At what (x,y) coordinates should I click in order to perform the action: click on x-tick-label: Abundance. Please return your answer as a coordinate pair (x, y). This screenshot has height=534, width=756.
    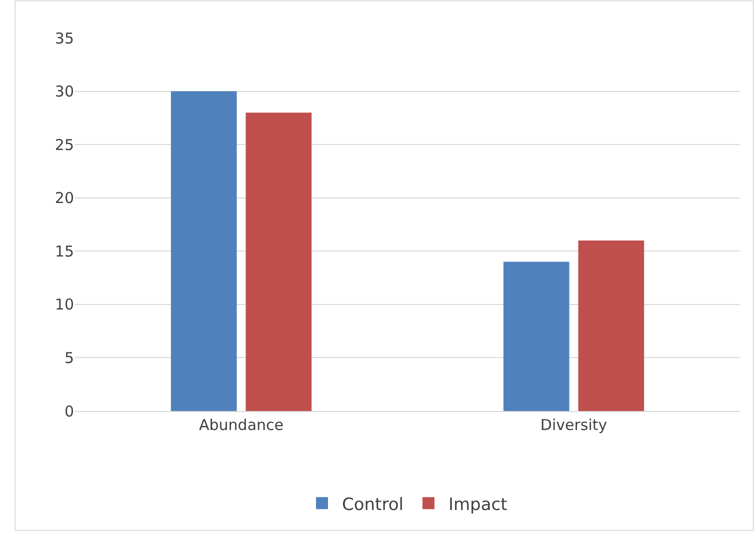
    Looking at the image, I should click on (241, 425).